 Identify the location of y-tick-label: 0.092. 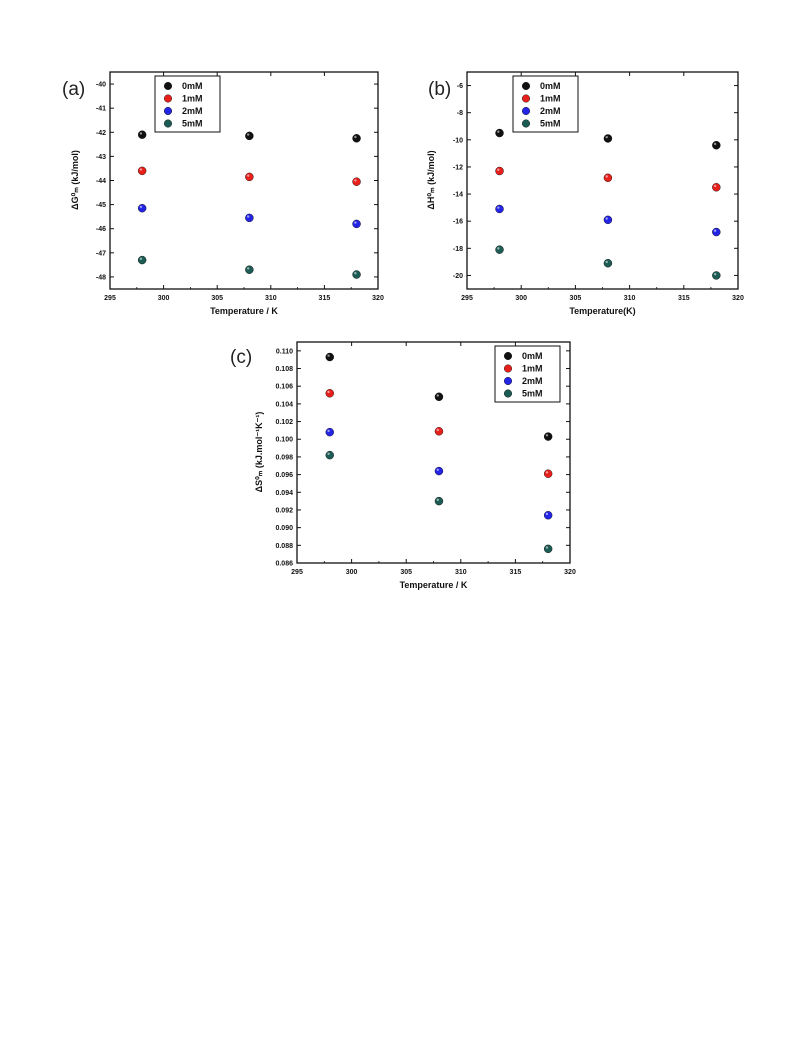
(284, 510).